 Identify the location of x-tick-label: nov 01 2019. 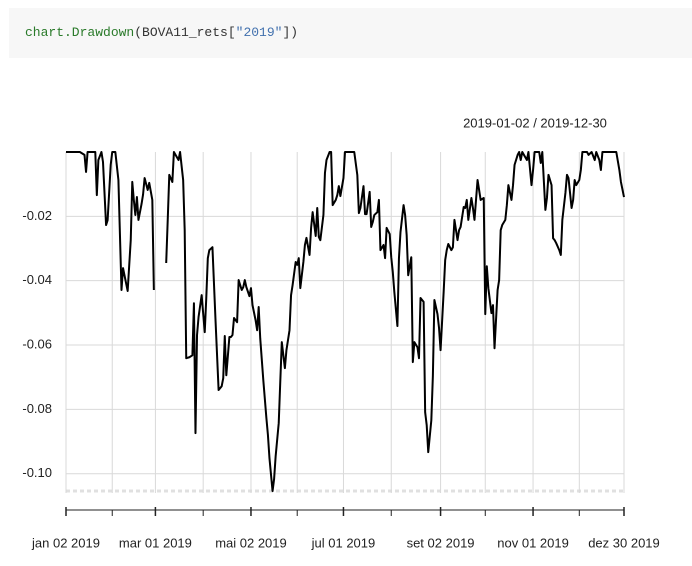
(533, 542).